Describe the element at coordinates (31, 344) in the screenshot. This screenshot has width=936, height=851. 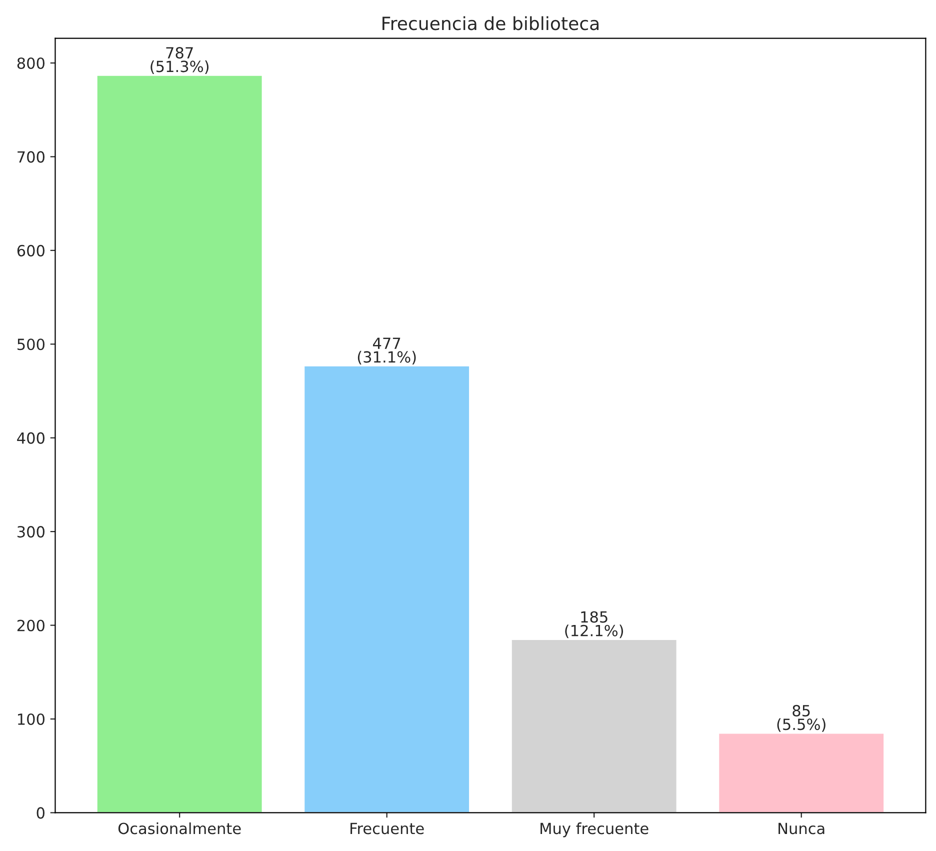
I see `y-tick-label: 500` at that location.